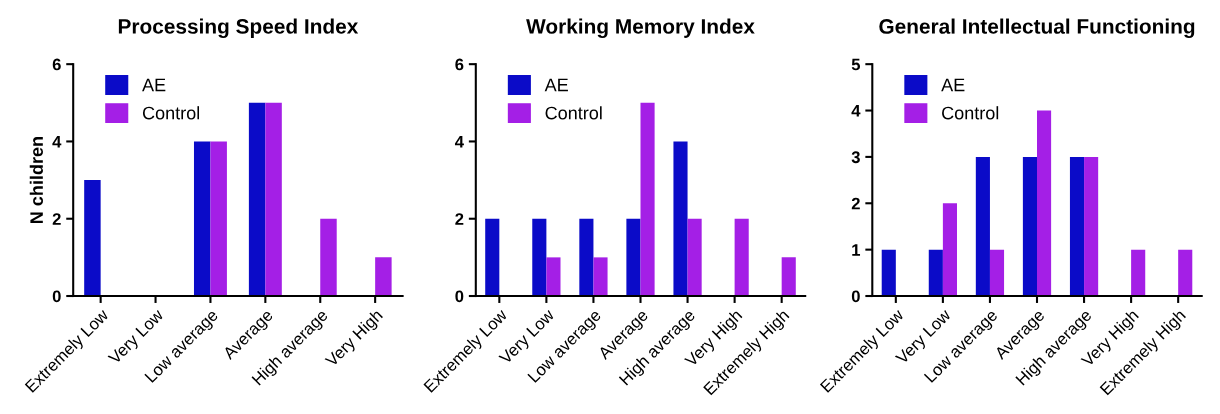 This screenshot has height=414, width=1220. I want to click on y-axis-title: N children, so click(36, 180).